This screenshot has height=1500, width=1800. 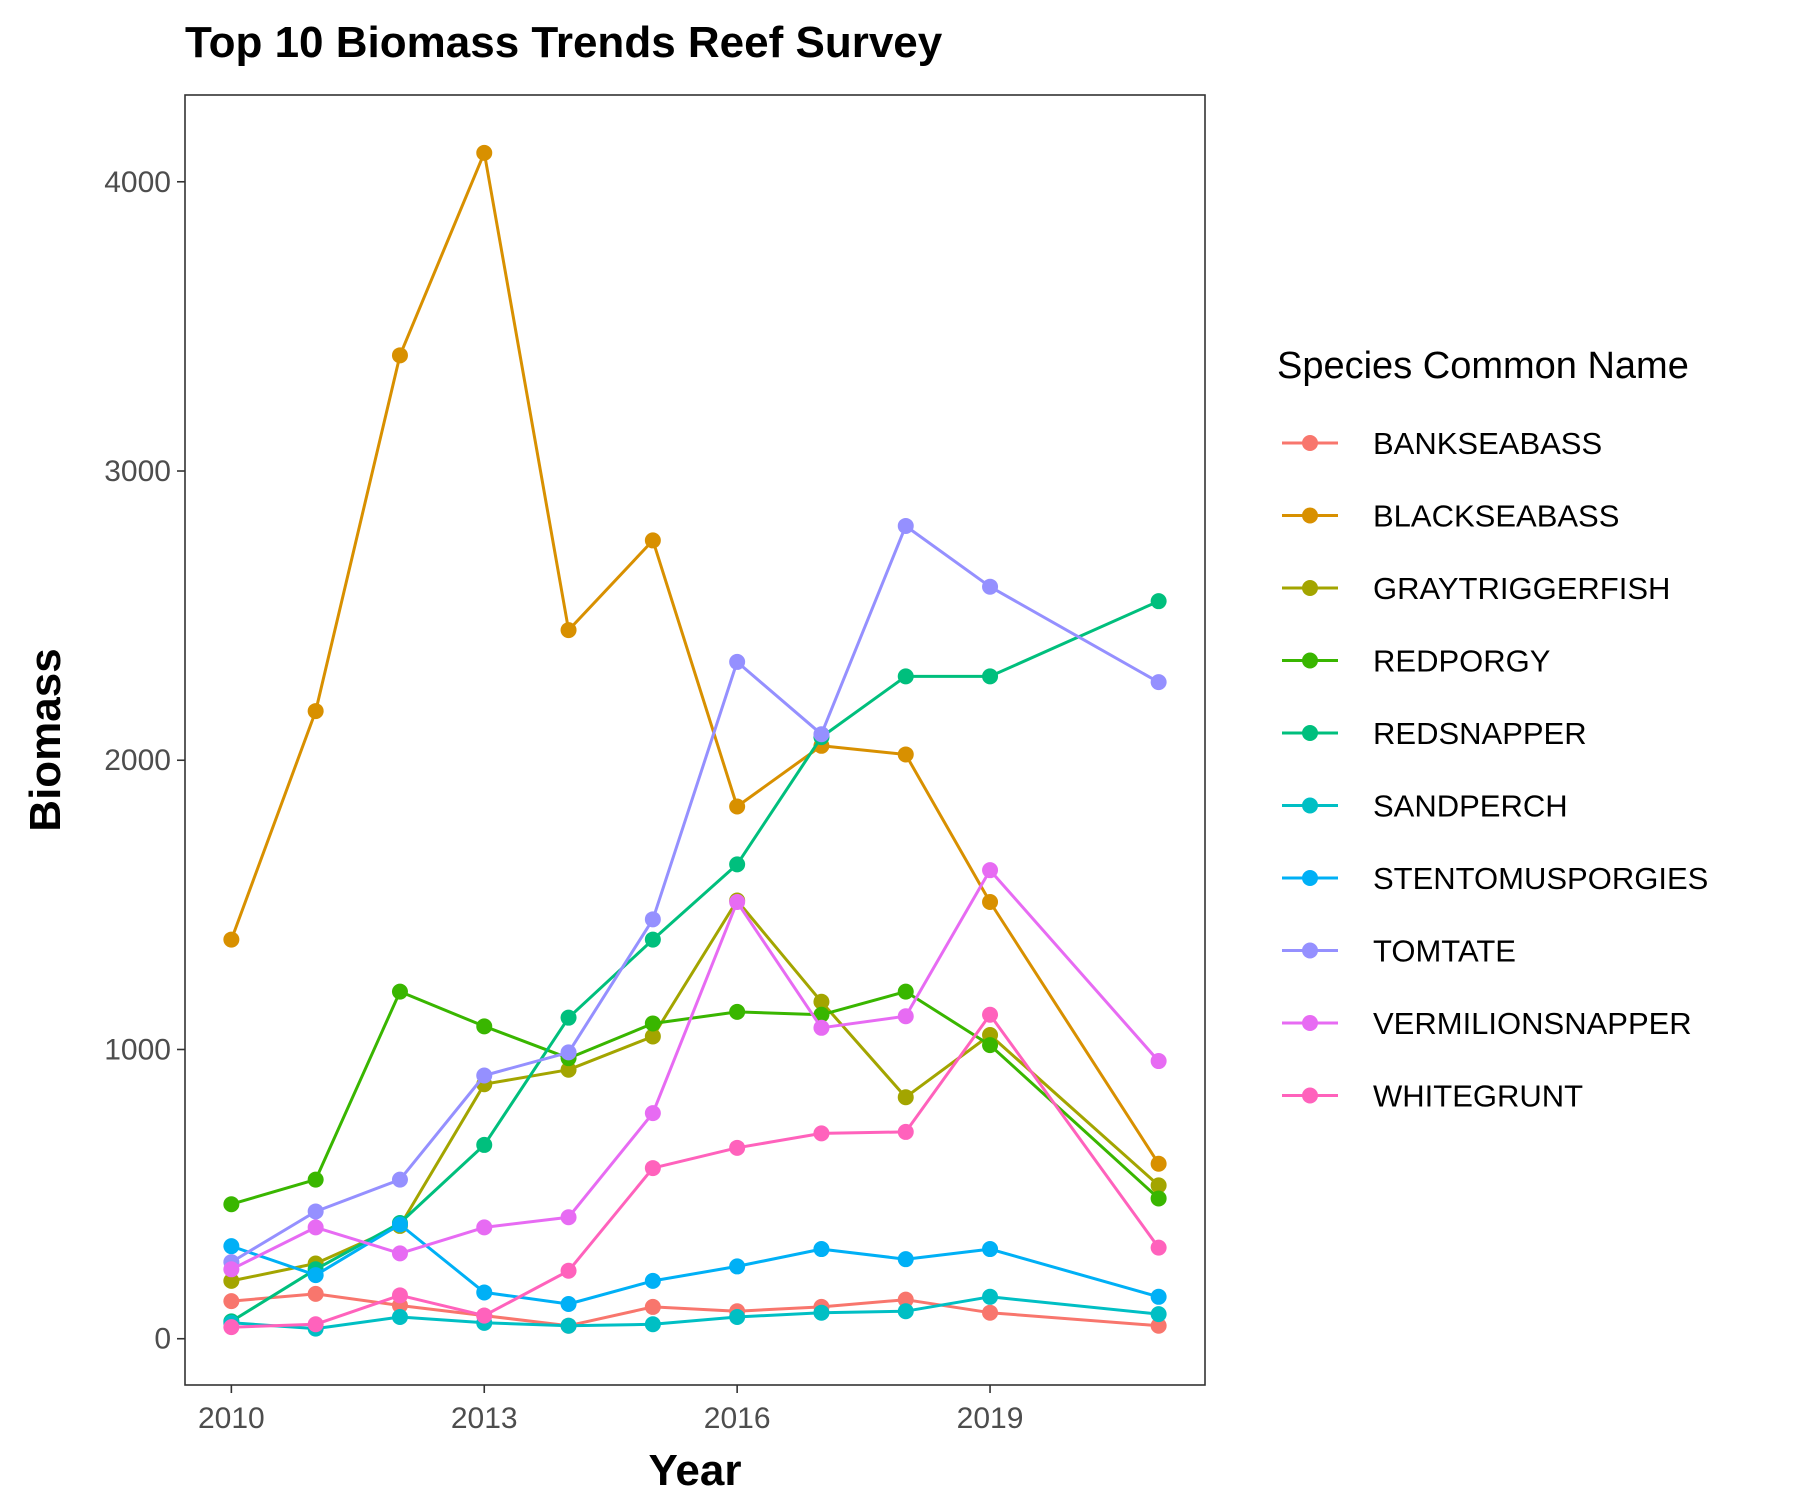 I want to click on series-sandperch, so click(x=695, y=1312).